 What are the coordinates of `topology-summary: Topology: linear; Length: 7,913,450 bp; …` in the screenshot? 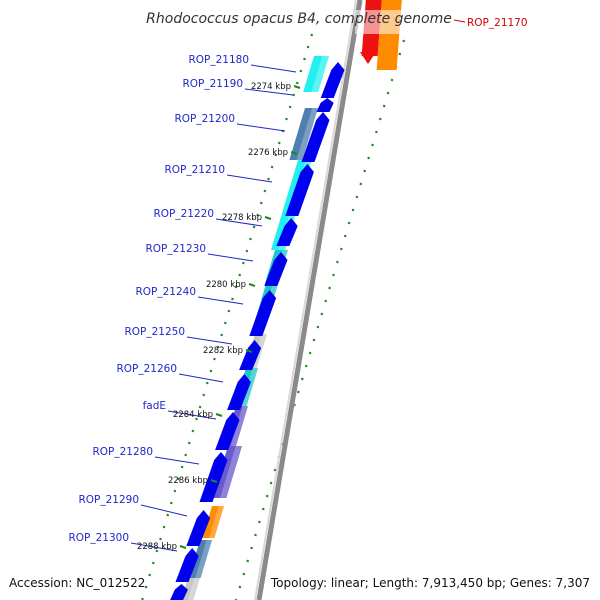 It's located at (430, 583).